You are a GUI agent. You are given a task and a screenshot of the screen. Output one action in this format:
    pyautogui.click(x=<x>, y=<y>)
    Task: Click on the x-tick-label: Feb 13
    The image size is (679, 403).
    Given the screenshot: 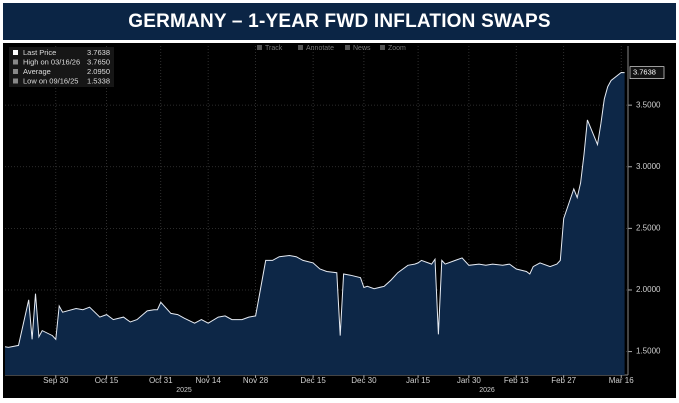 What is the action you would take?
    pyautogui.click(x=516, y=380)
    